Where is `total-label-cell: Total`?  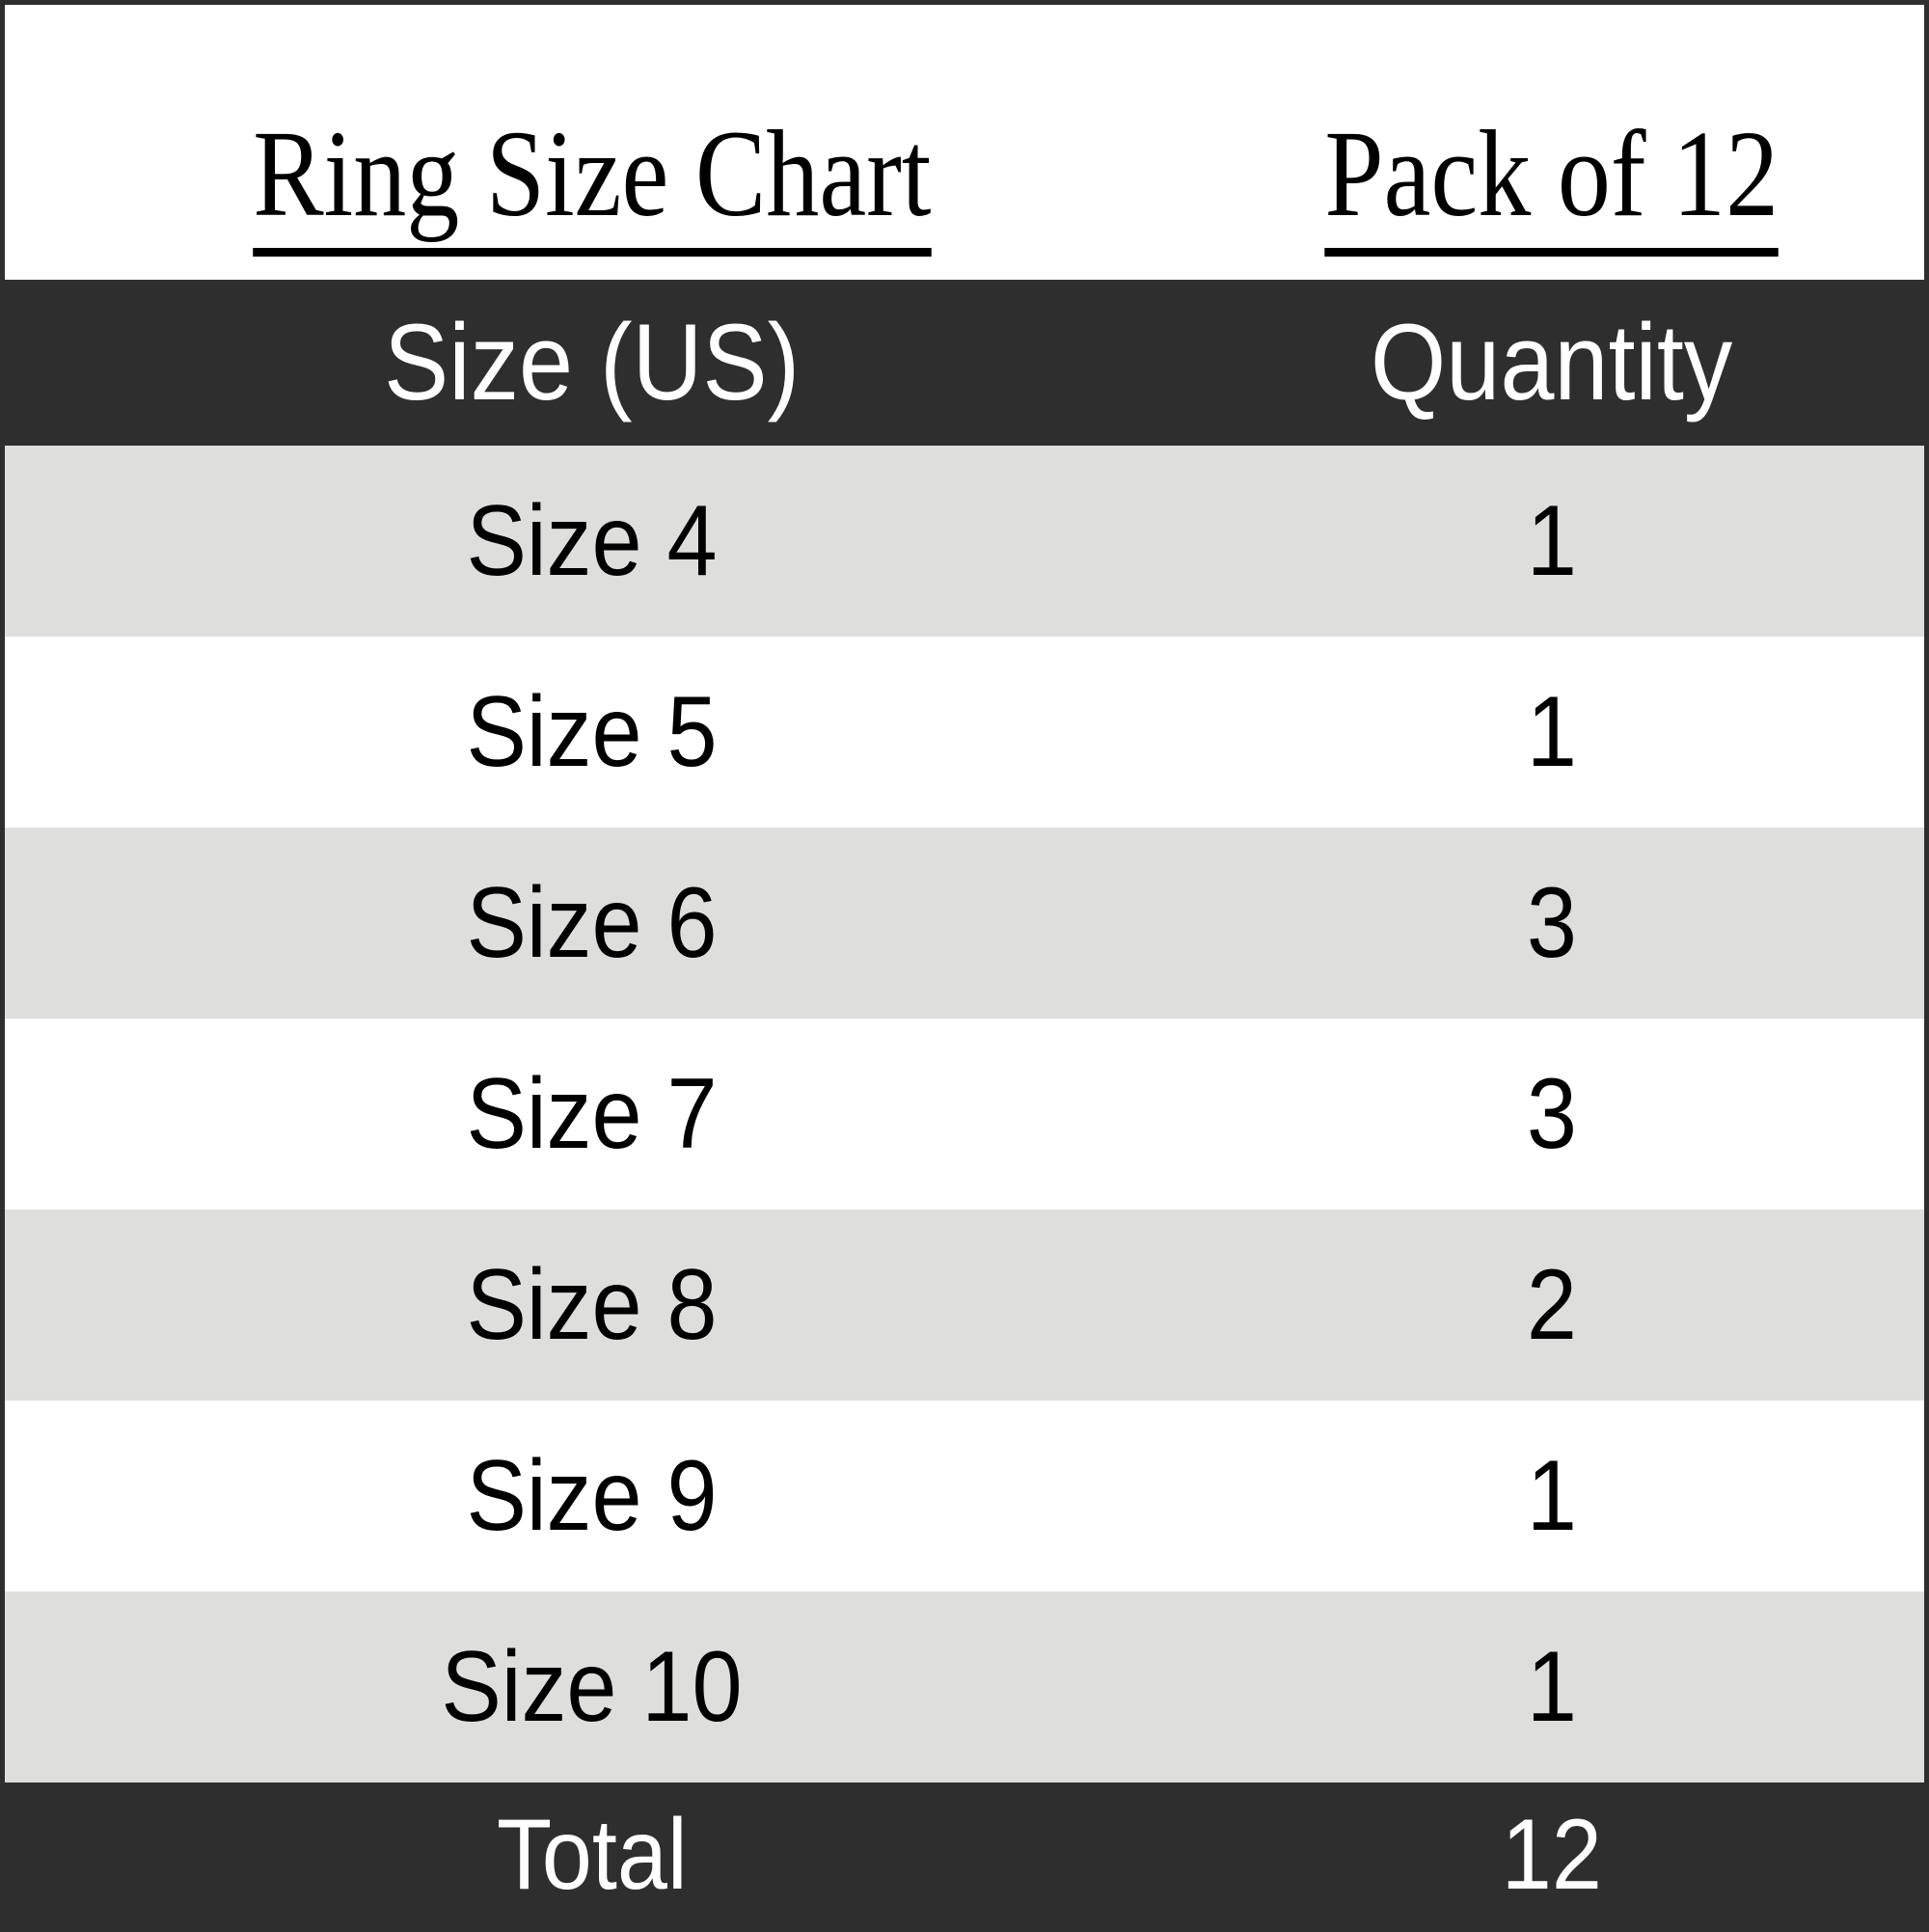 total-label-cell: Total is located at coordinates (592, 1854).